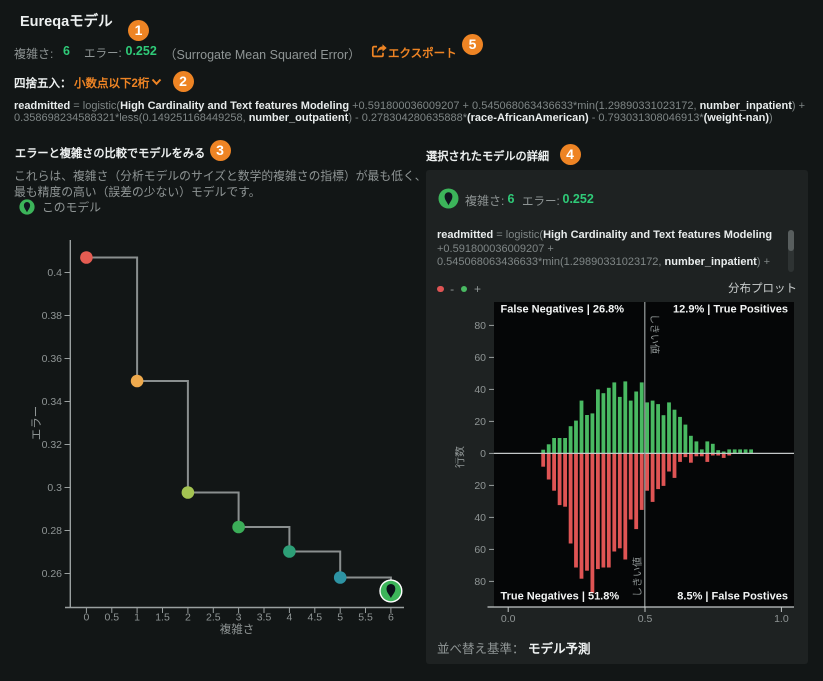  Describe the element at coordinates (239, 618) in the screenshot. I see `svg-text: 3` at that location.